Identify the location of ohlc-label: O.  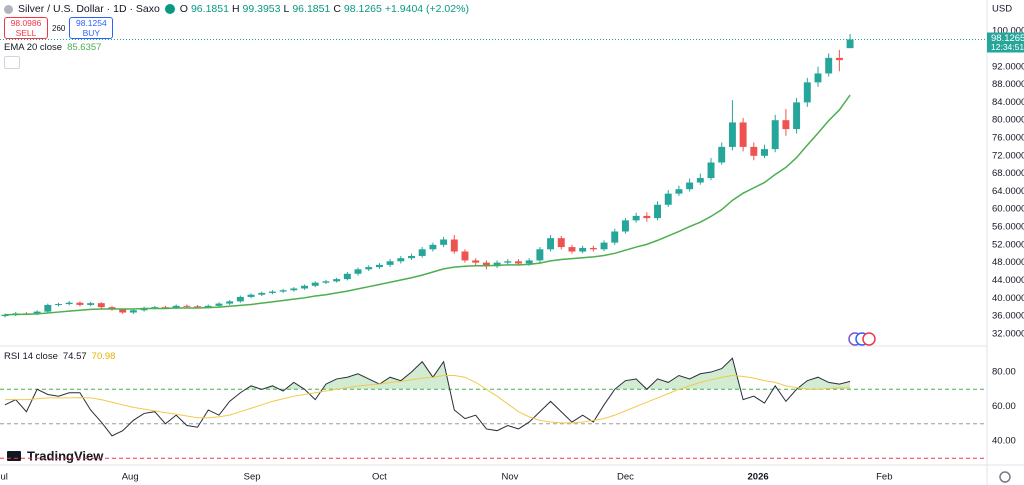
(183, 9).